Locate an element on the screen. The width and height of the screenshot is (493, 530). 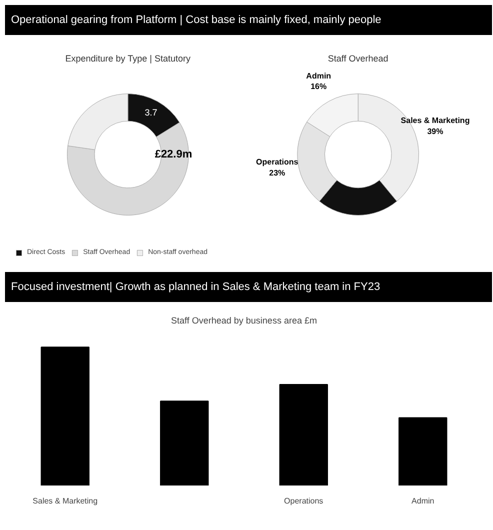
slice-label: Sales & Marketing is located at coordinates (435, 121).